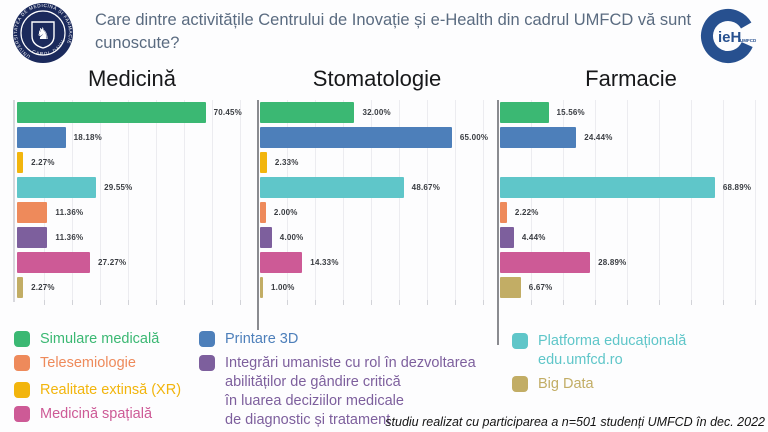 Image resolution: width=768 pixels, height=432 pixels. What do you see at coordinates (111, 390) in the screenshot?
I see `legend-label: Realitate extinsă (XR)` at bounding box center [111, 390].